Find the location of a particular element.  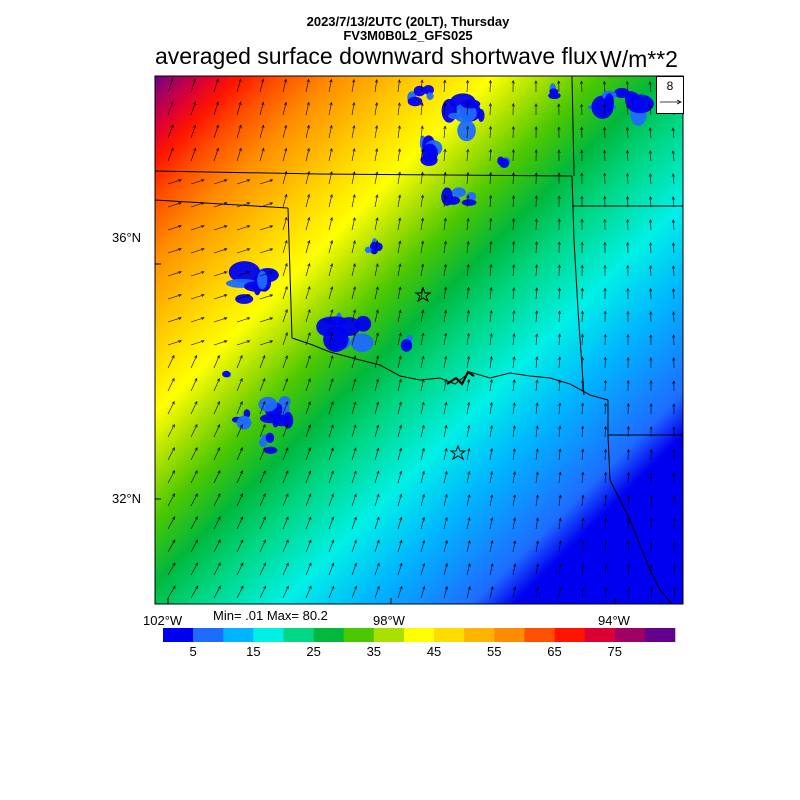

colorbar-label: 25 is located at coordinates (313, 651).